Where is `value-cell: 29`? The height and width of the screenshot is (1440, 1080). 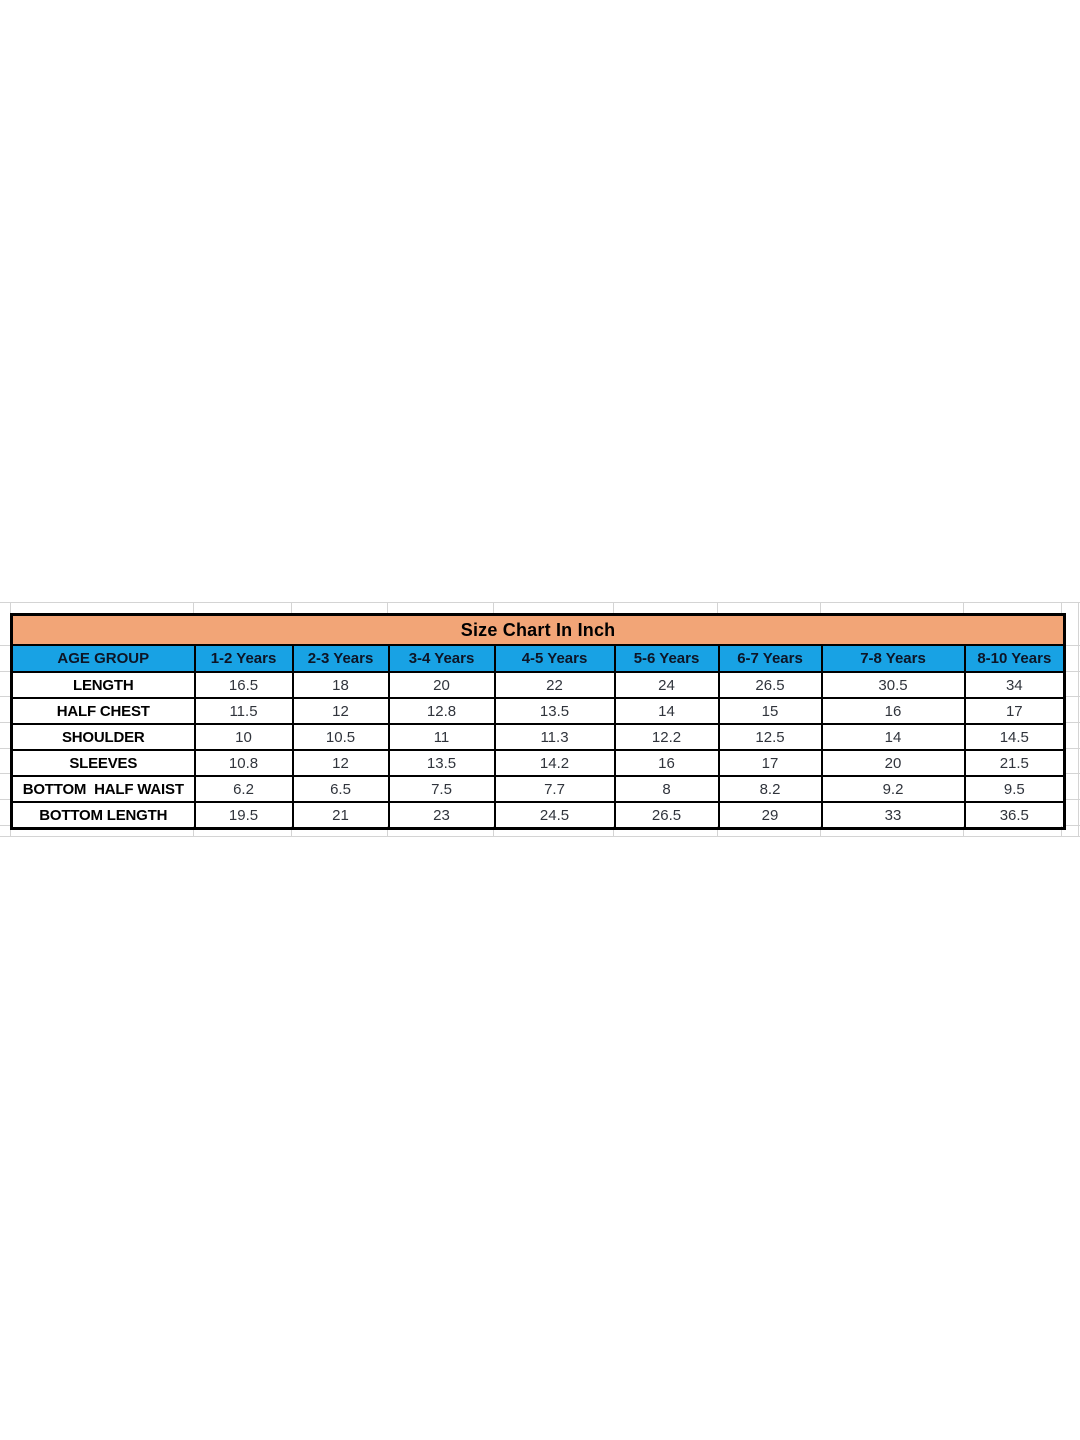
value-cell: 29 is located at coordinates (770, 815).